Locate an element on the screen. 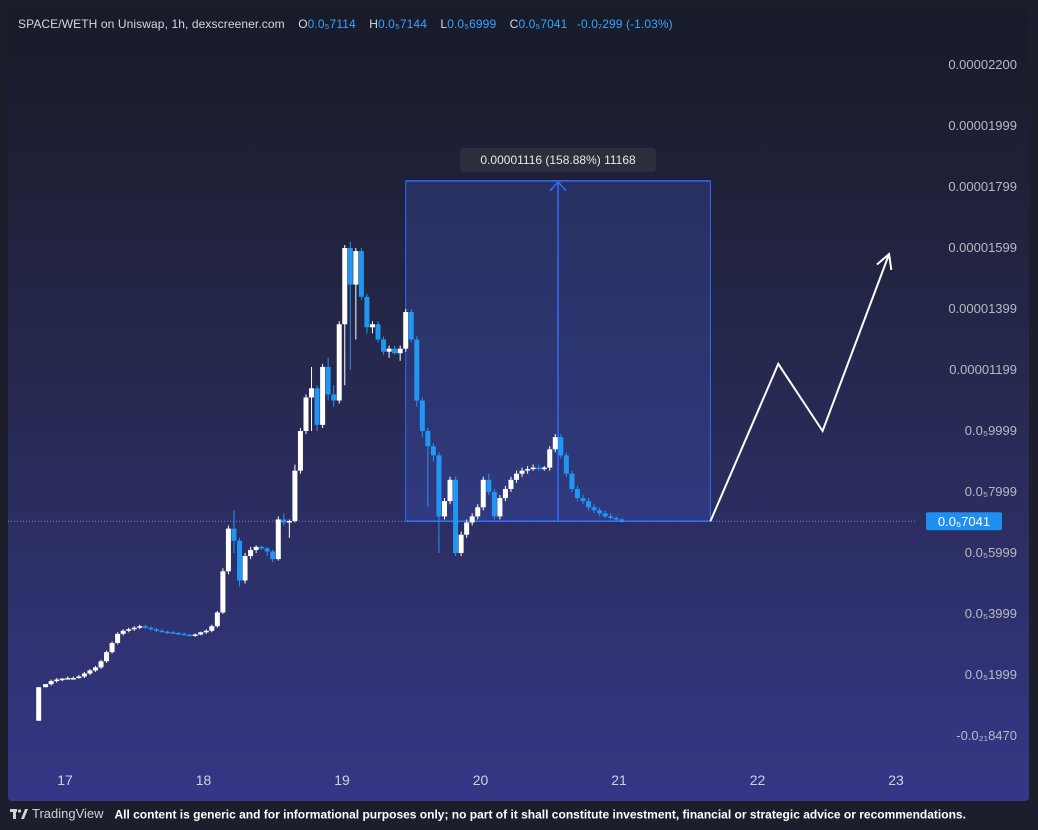 The width and height of the screenshot is (1038, 830). y-tick-label-4: 0.00001399 is located at coordinates (982, 308).